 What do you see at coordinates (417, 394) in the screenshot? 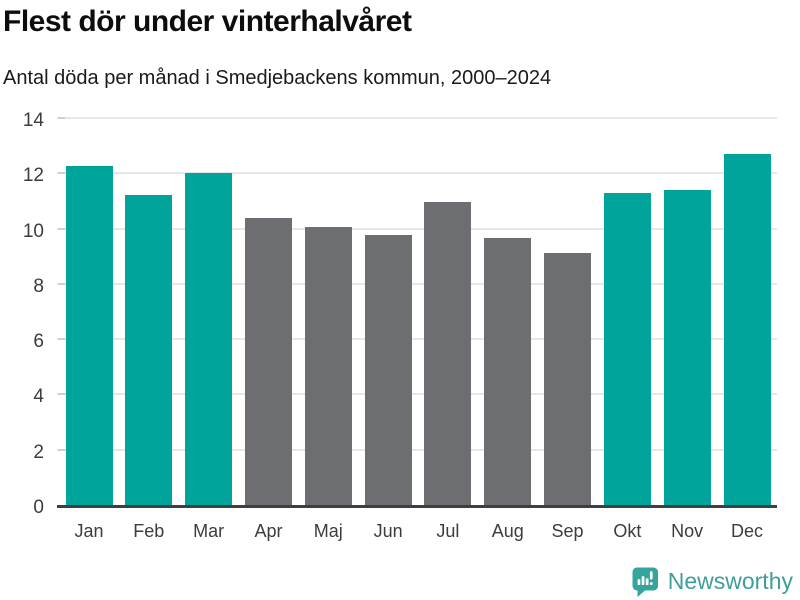
I see `gridline-y4` at bounding box center [417, 394].